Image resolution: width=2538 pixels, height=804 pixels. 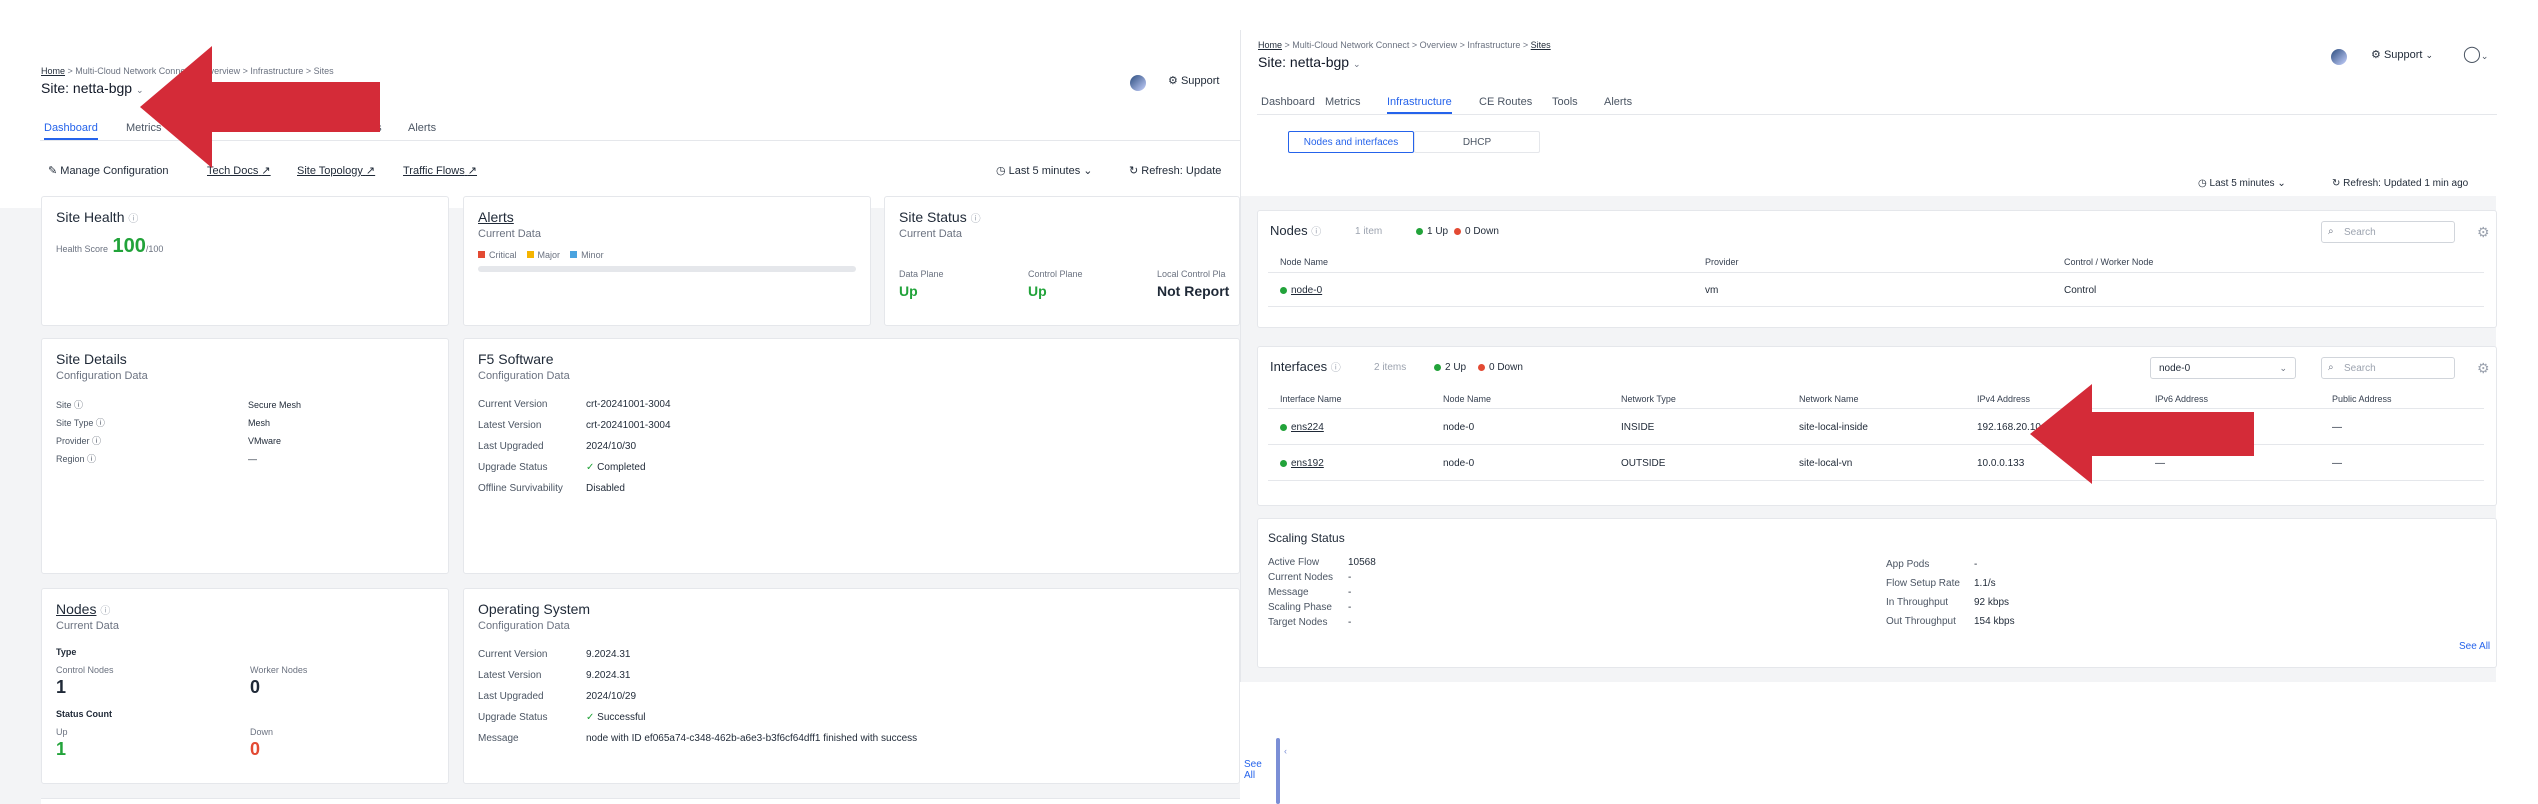 What do you see at coordinates (2475, 646) in the screenshot?
I see `scaling-see-all-link: See All` at bounding box center [2475, 646].